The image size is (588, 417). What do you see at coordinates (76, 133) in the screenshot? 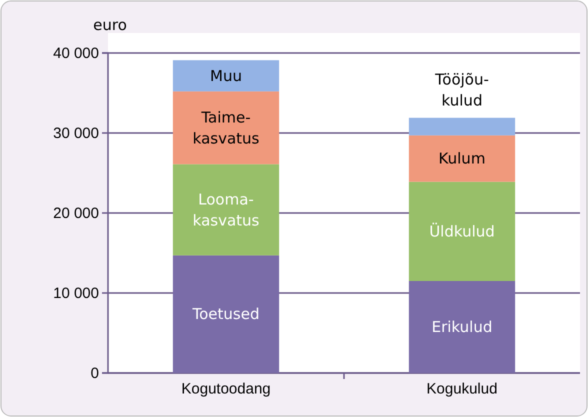
I see `y-tick-label: 30 000` at bounding box center [76, 133].